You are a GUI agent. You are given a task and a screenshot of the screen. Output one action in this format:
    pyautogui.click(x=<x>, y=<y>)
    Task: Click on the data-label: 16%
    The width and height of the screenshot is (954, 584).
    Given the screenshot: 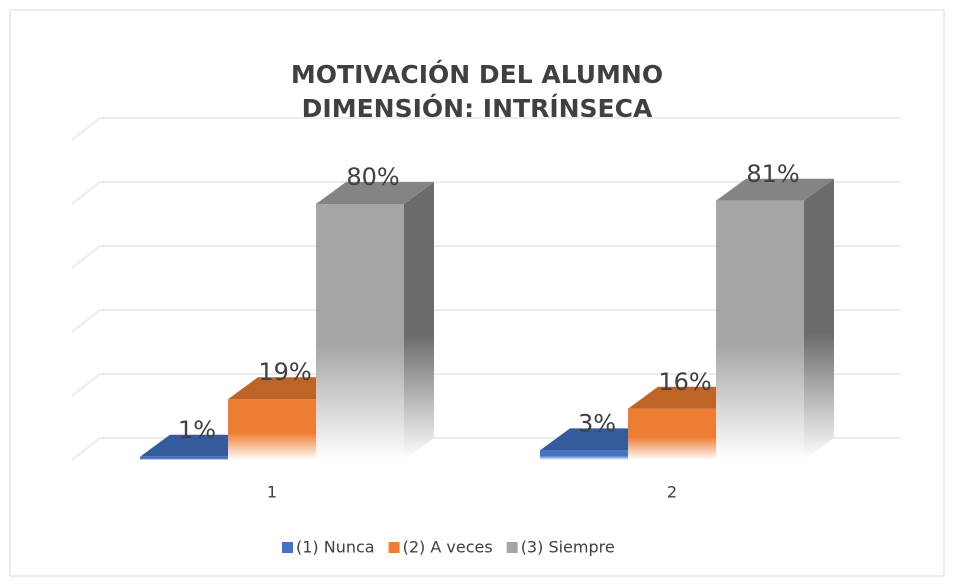 What is the action you would take?
    pyautogui.click(x=684, y=382)
    